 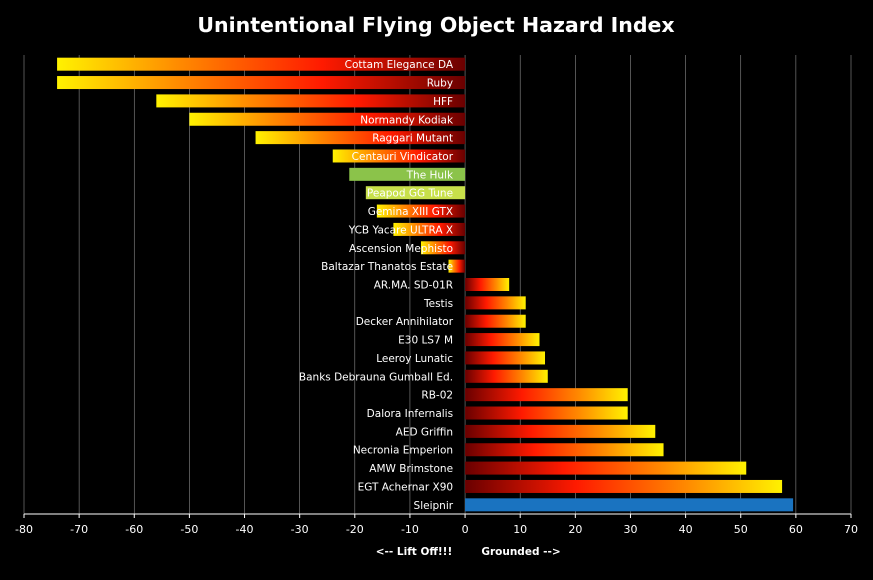 I want to click on category-label: Banks Debrauna Gumball Ed., so click(x=376, y=377).